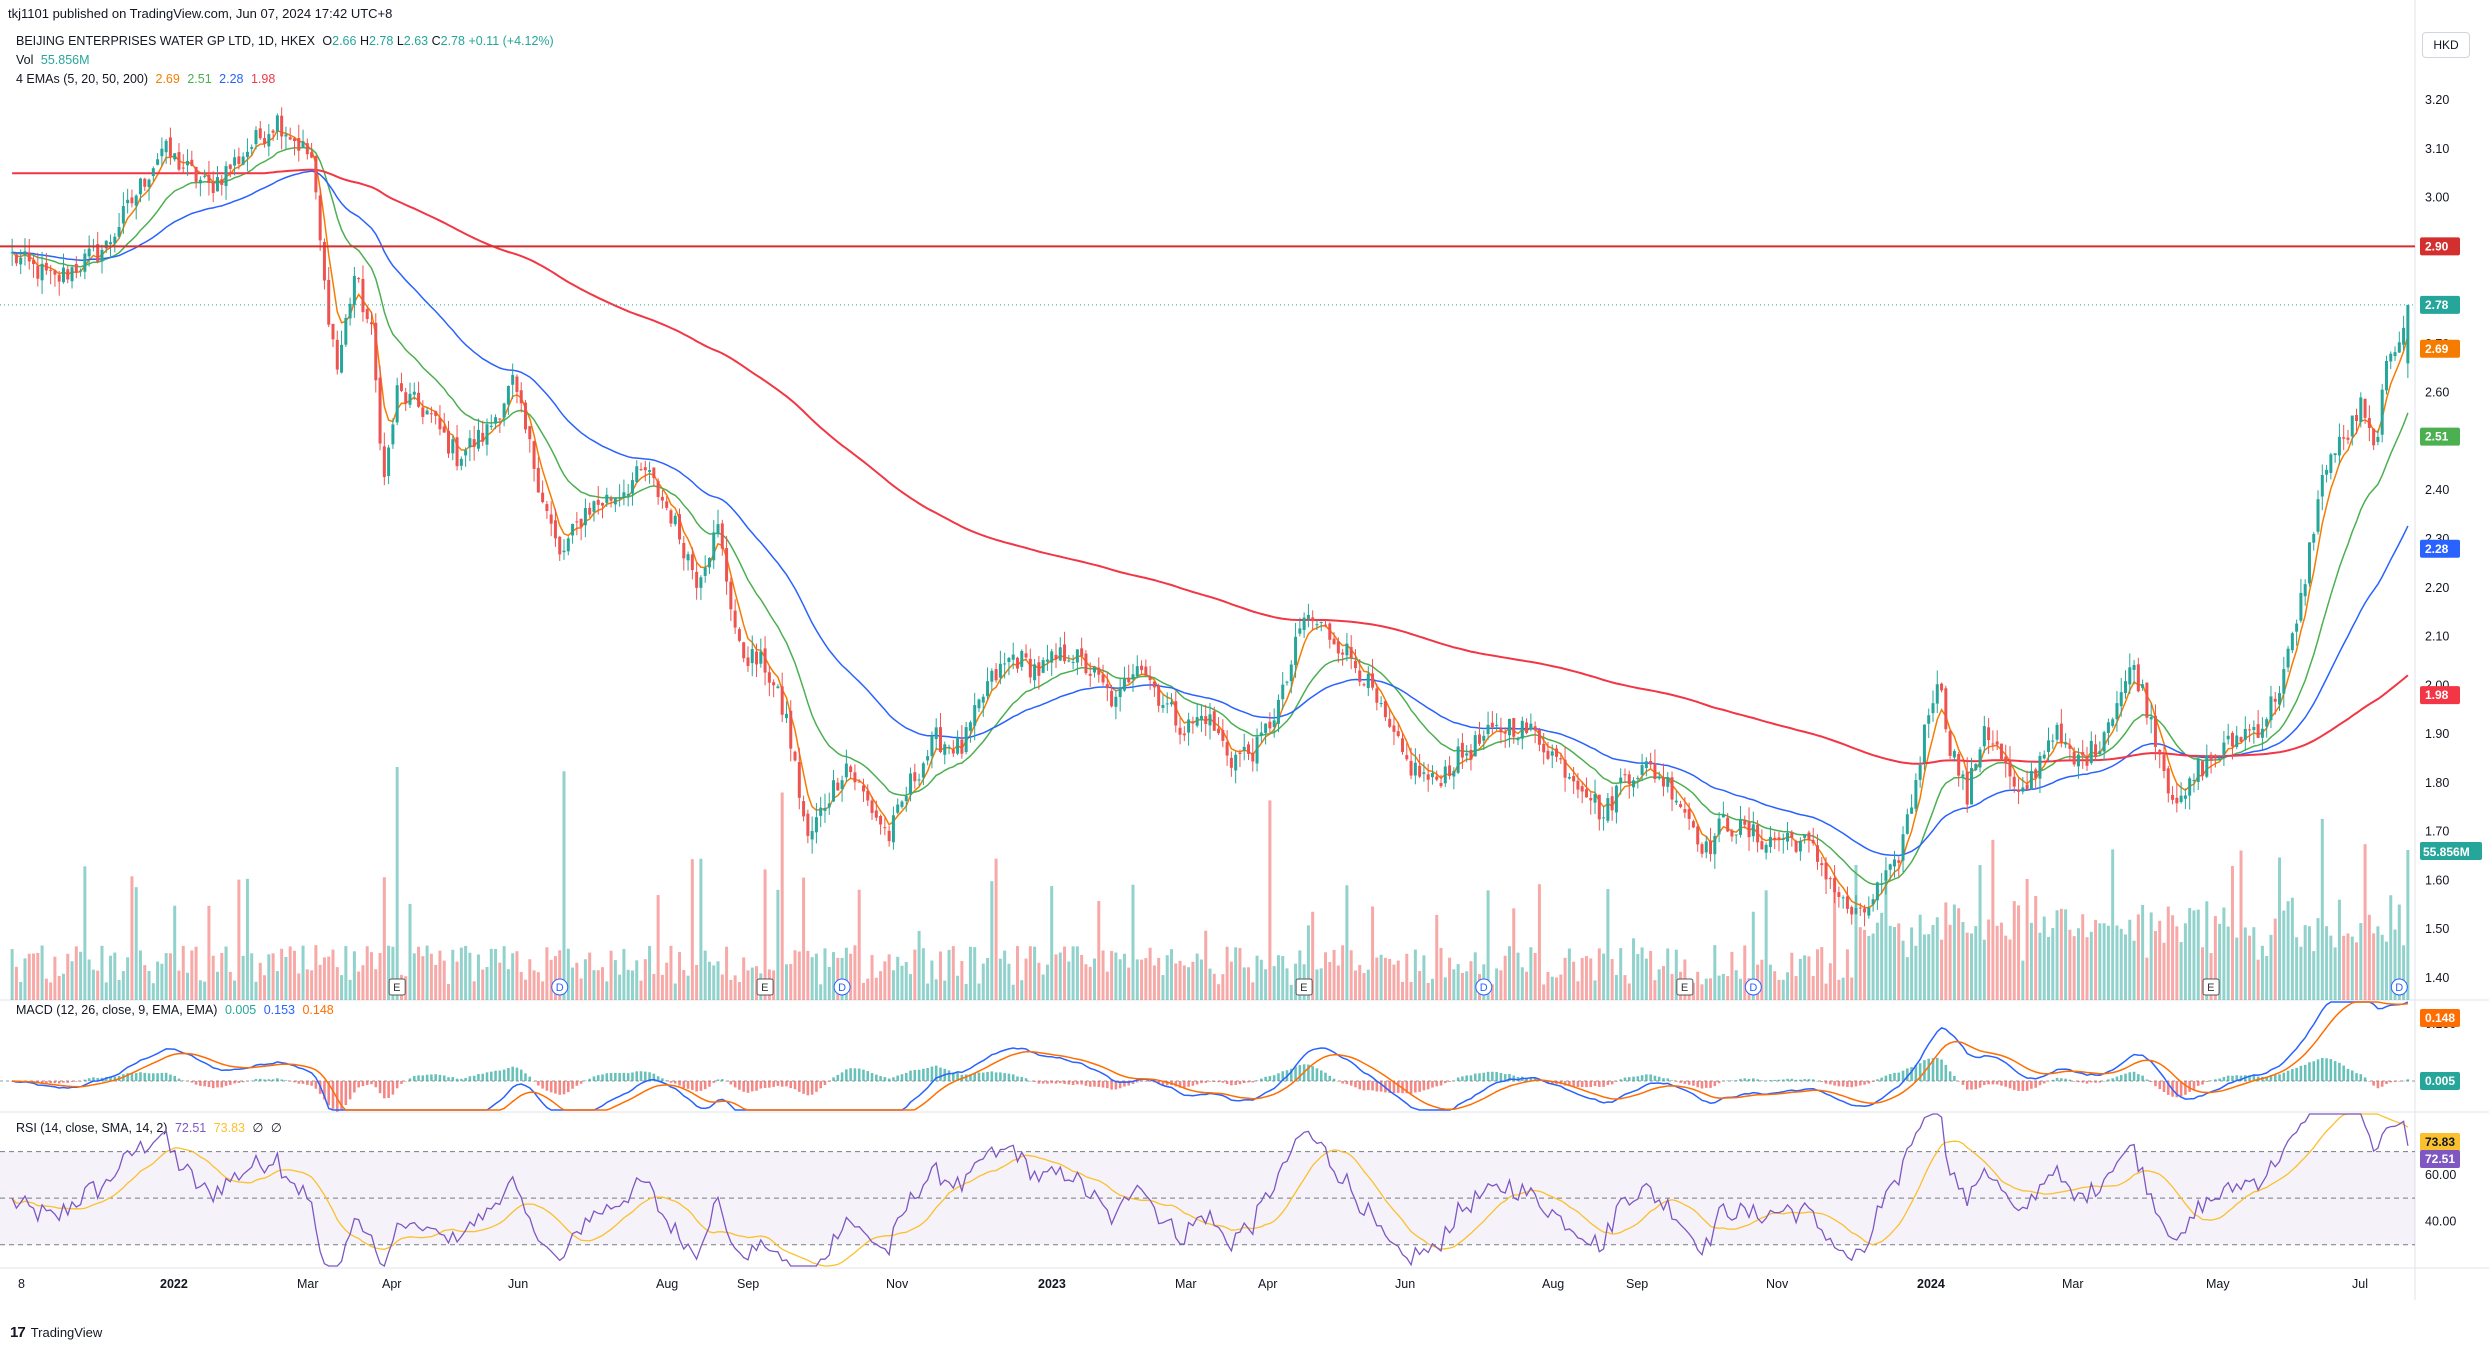 The width and height of the screenshot is (2489, 1350). Describe the element at coordinates (65, 60) in the screenshot. I see `volume-value: 55.856M` at that location.